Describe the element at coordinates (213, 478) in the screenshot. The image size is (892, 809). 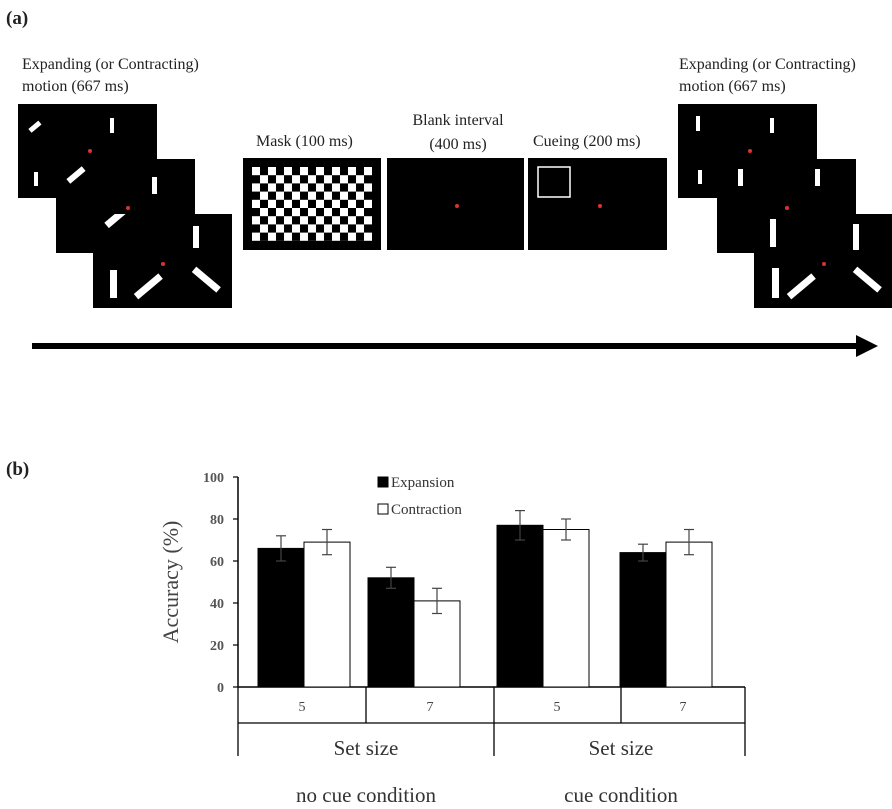
I see `y-tick-label: 100` at that location.